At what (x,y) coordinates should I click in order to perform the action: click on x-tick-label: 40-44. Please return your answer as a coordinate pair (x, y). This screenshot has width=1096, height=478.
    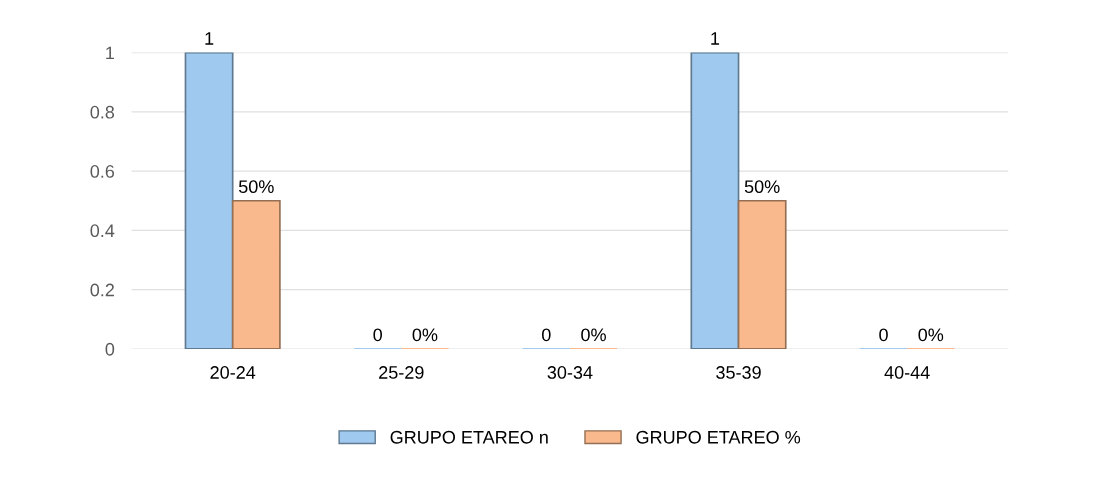
    Looking at the image, I should click on (907, 372).